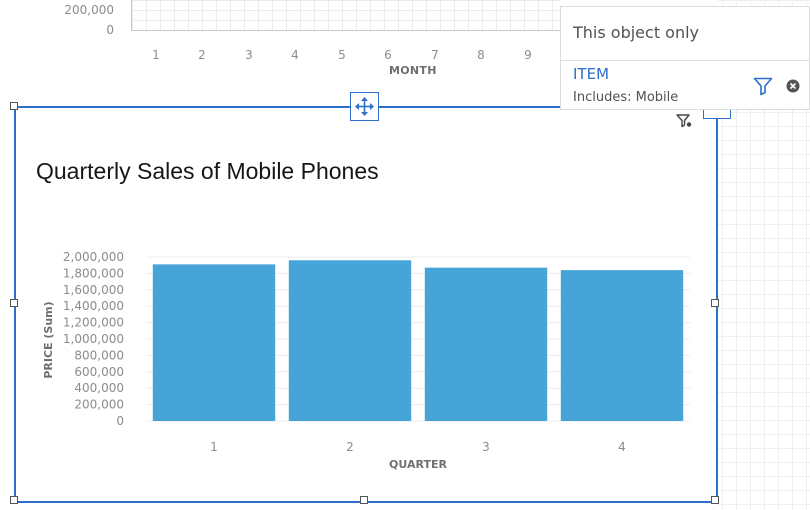 Image resolution: width=810 pixels, height=510 pixels. What do you see at coordinates (636, 32) in the screenshot?
I see `popover-title: This object only` at bounding box center [636, 32].